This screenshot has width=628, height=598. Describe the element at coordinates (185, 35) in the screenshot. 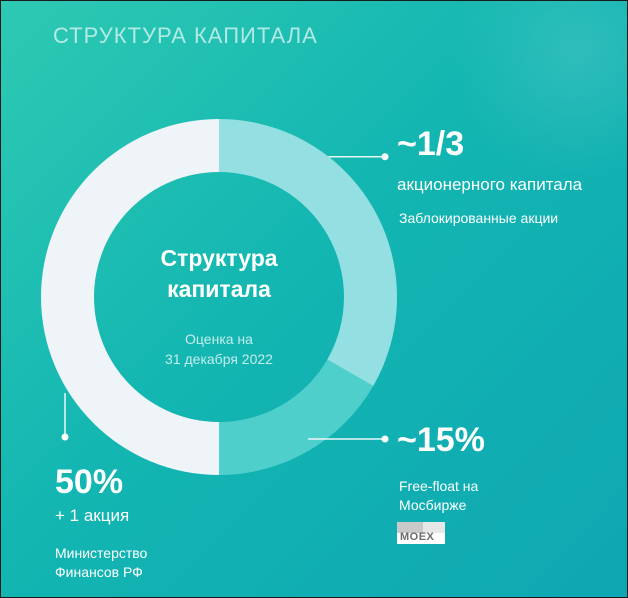

I see `page-title: СТРУКТУРА КАПИТАЛА` at that location.